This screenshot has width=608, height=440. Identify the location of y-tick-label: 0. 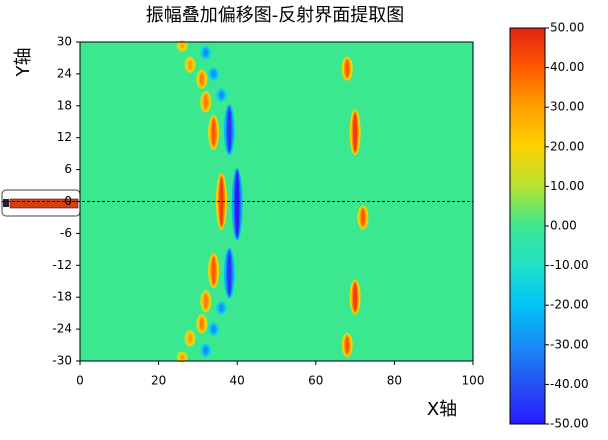
(68, 201).